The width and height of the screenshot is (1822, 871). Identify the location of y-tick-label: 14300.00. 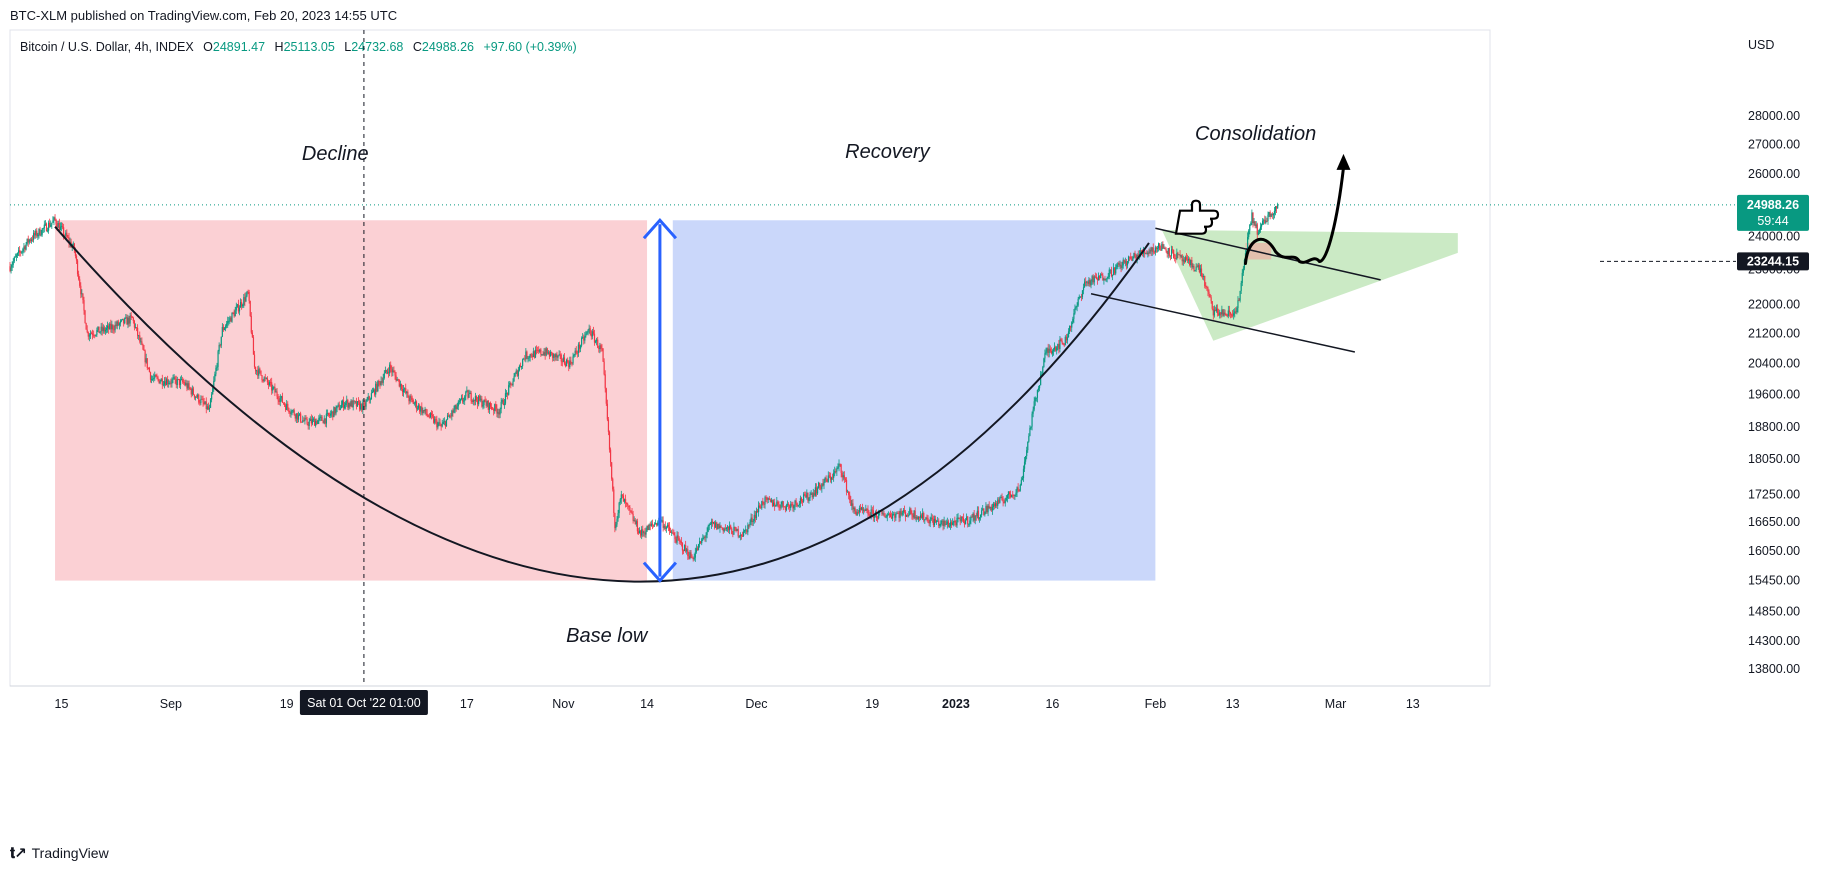
(1774, 641).